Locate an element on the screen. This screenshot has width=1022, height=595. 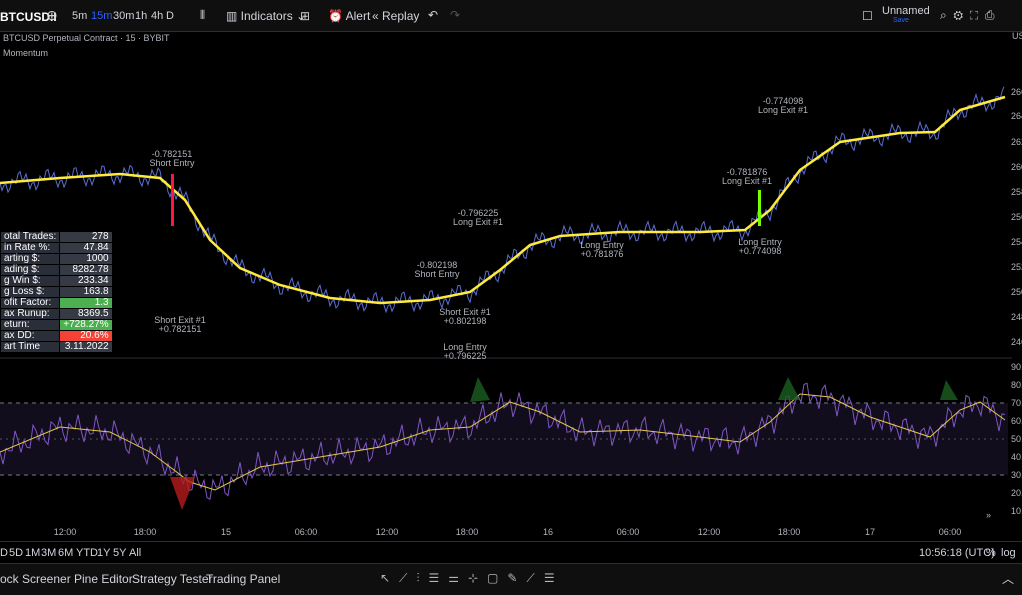
osc-low-fill is located at coordinates (182, 493).